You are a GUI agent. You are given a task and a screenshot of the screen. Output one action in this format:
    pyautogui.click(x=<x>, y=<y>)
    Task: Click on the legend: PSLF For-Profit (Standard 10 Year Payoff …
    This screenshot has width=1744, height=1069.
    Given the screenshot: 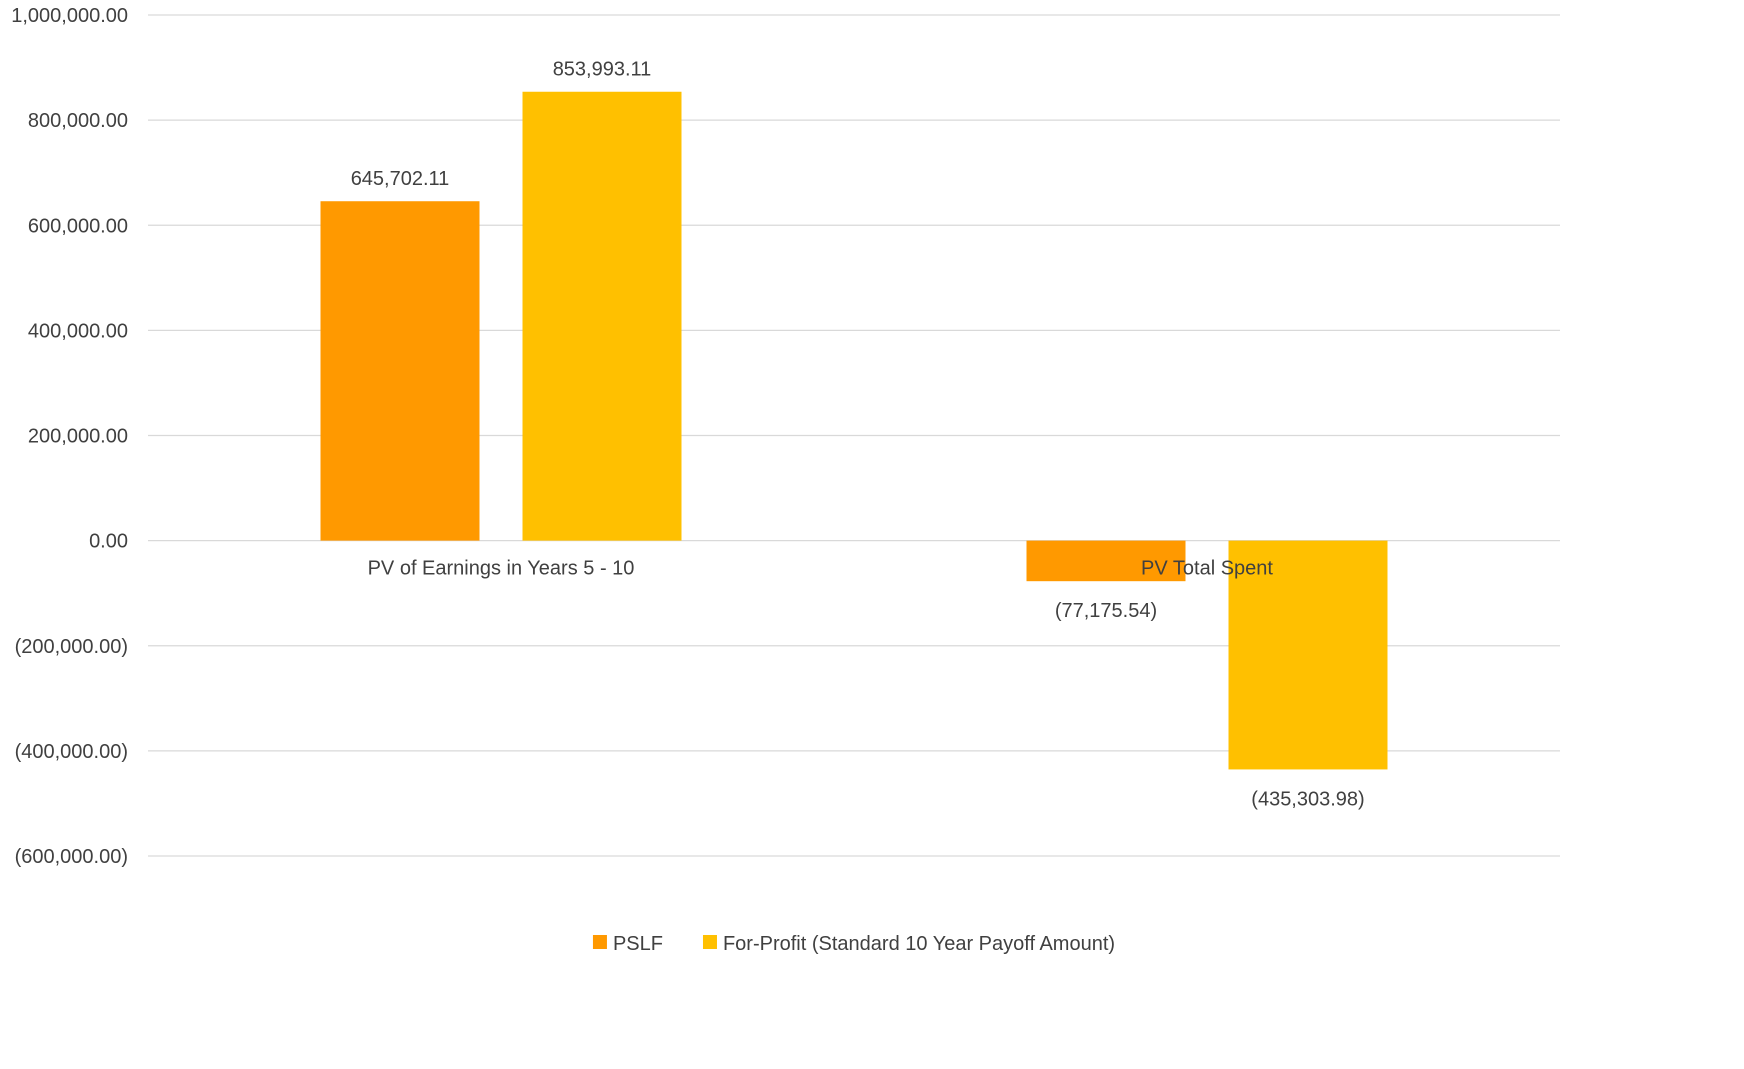 What is the action you would take?
    pyautogui.click(x=853, y=944)
    